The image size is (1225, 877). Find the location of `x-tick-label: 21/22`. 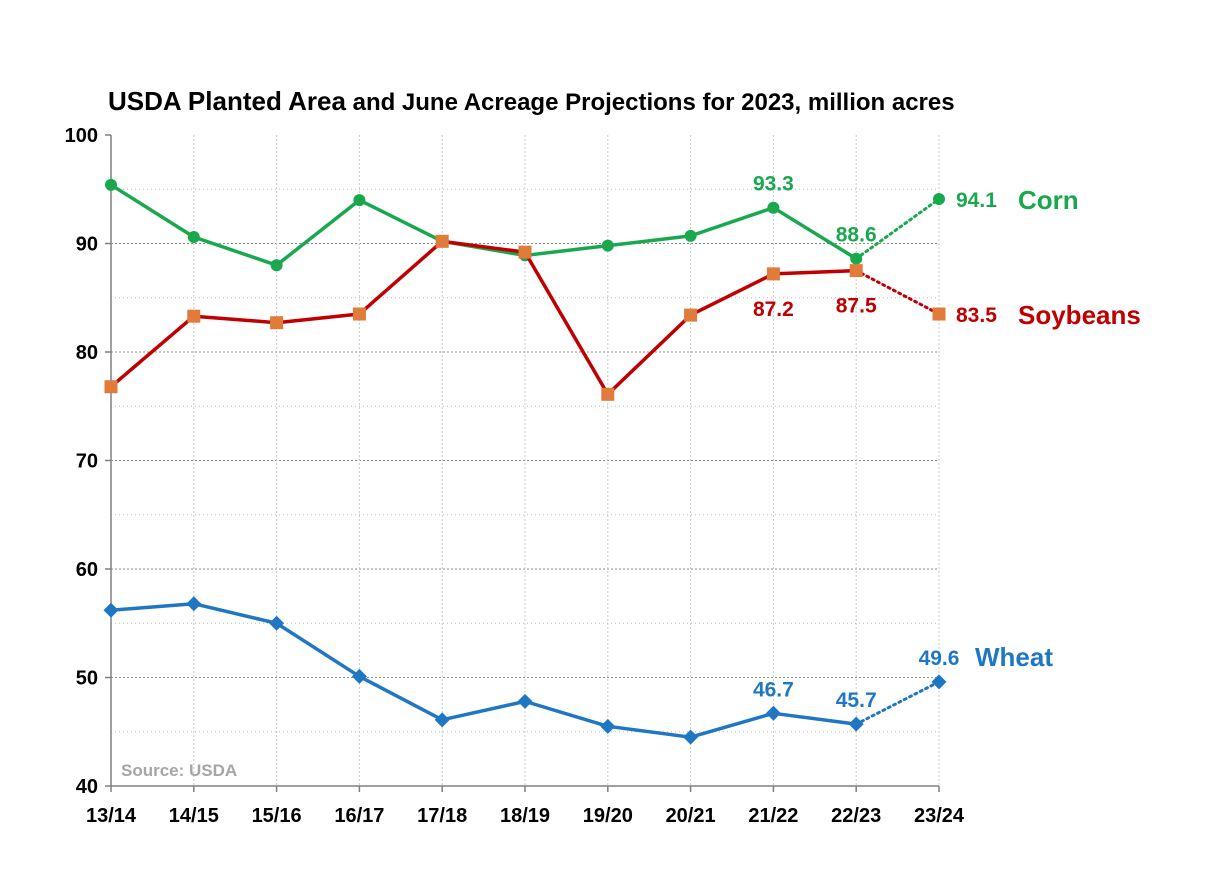

x-tick-label: 21/22 is located at coordinates (773, 816).